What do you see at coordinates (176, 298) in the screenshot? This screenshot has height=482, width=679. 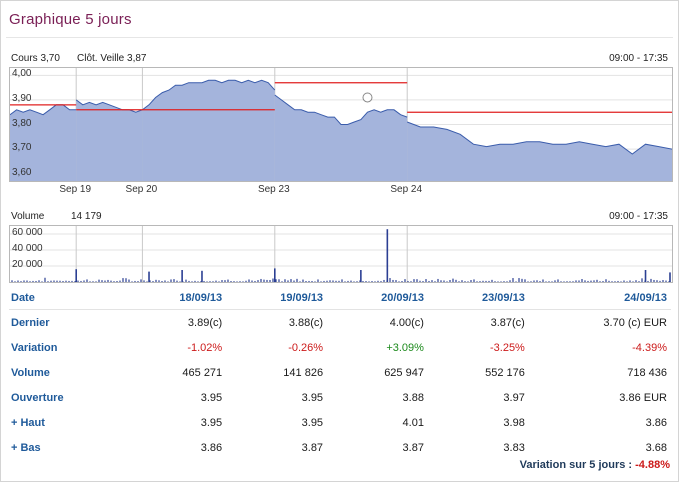 I see `header-date: 18/09/13` at bounding box center [176, 298].